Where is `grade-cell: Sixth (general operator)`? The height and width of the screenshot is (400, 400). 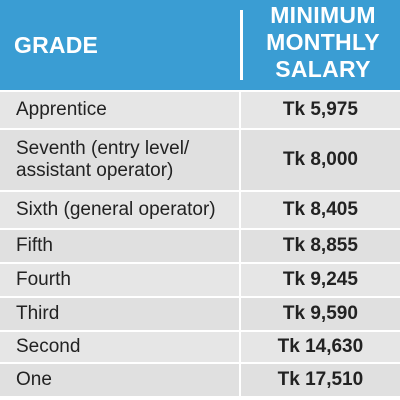
grade-cell: Sixth (general operator) is located at coordinates (119, 210).